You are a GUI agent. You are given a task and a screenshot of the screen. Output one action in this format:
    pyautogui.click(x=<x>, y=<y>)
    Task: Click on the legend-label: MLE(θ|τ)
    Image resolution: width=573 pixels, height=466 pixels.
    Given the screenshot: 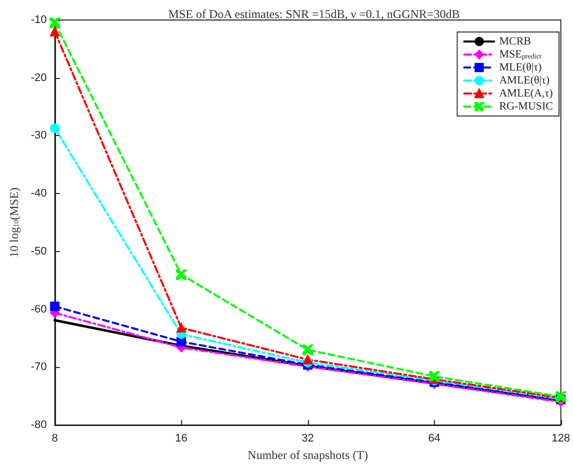 What is the action you would take?
    pyautogui.click(x=520, y=68)
    